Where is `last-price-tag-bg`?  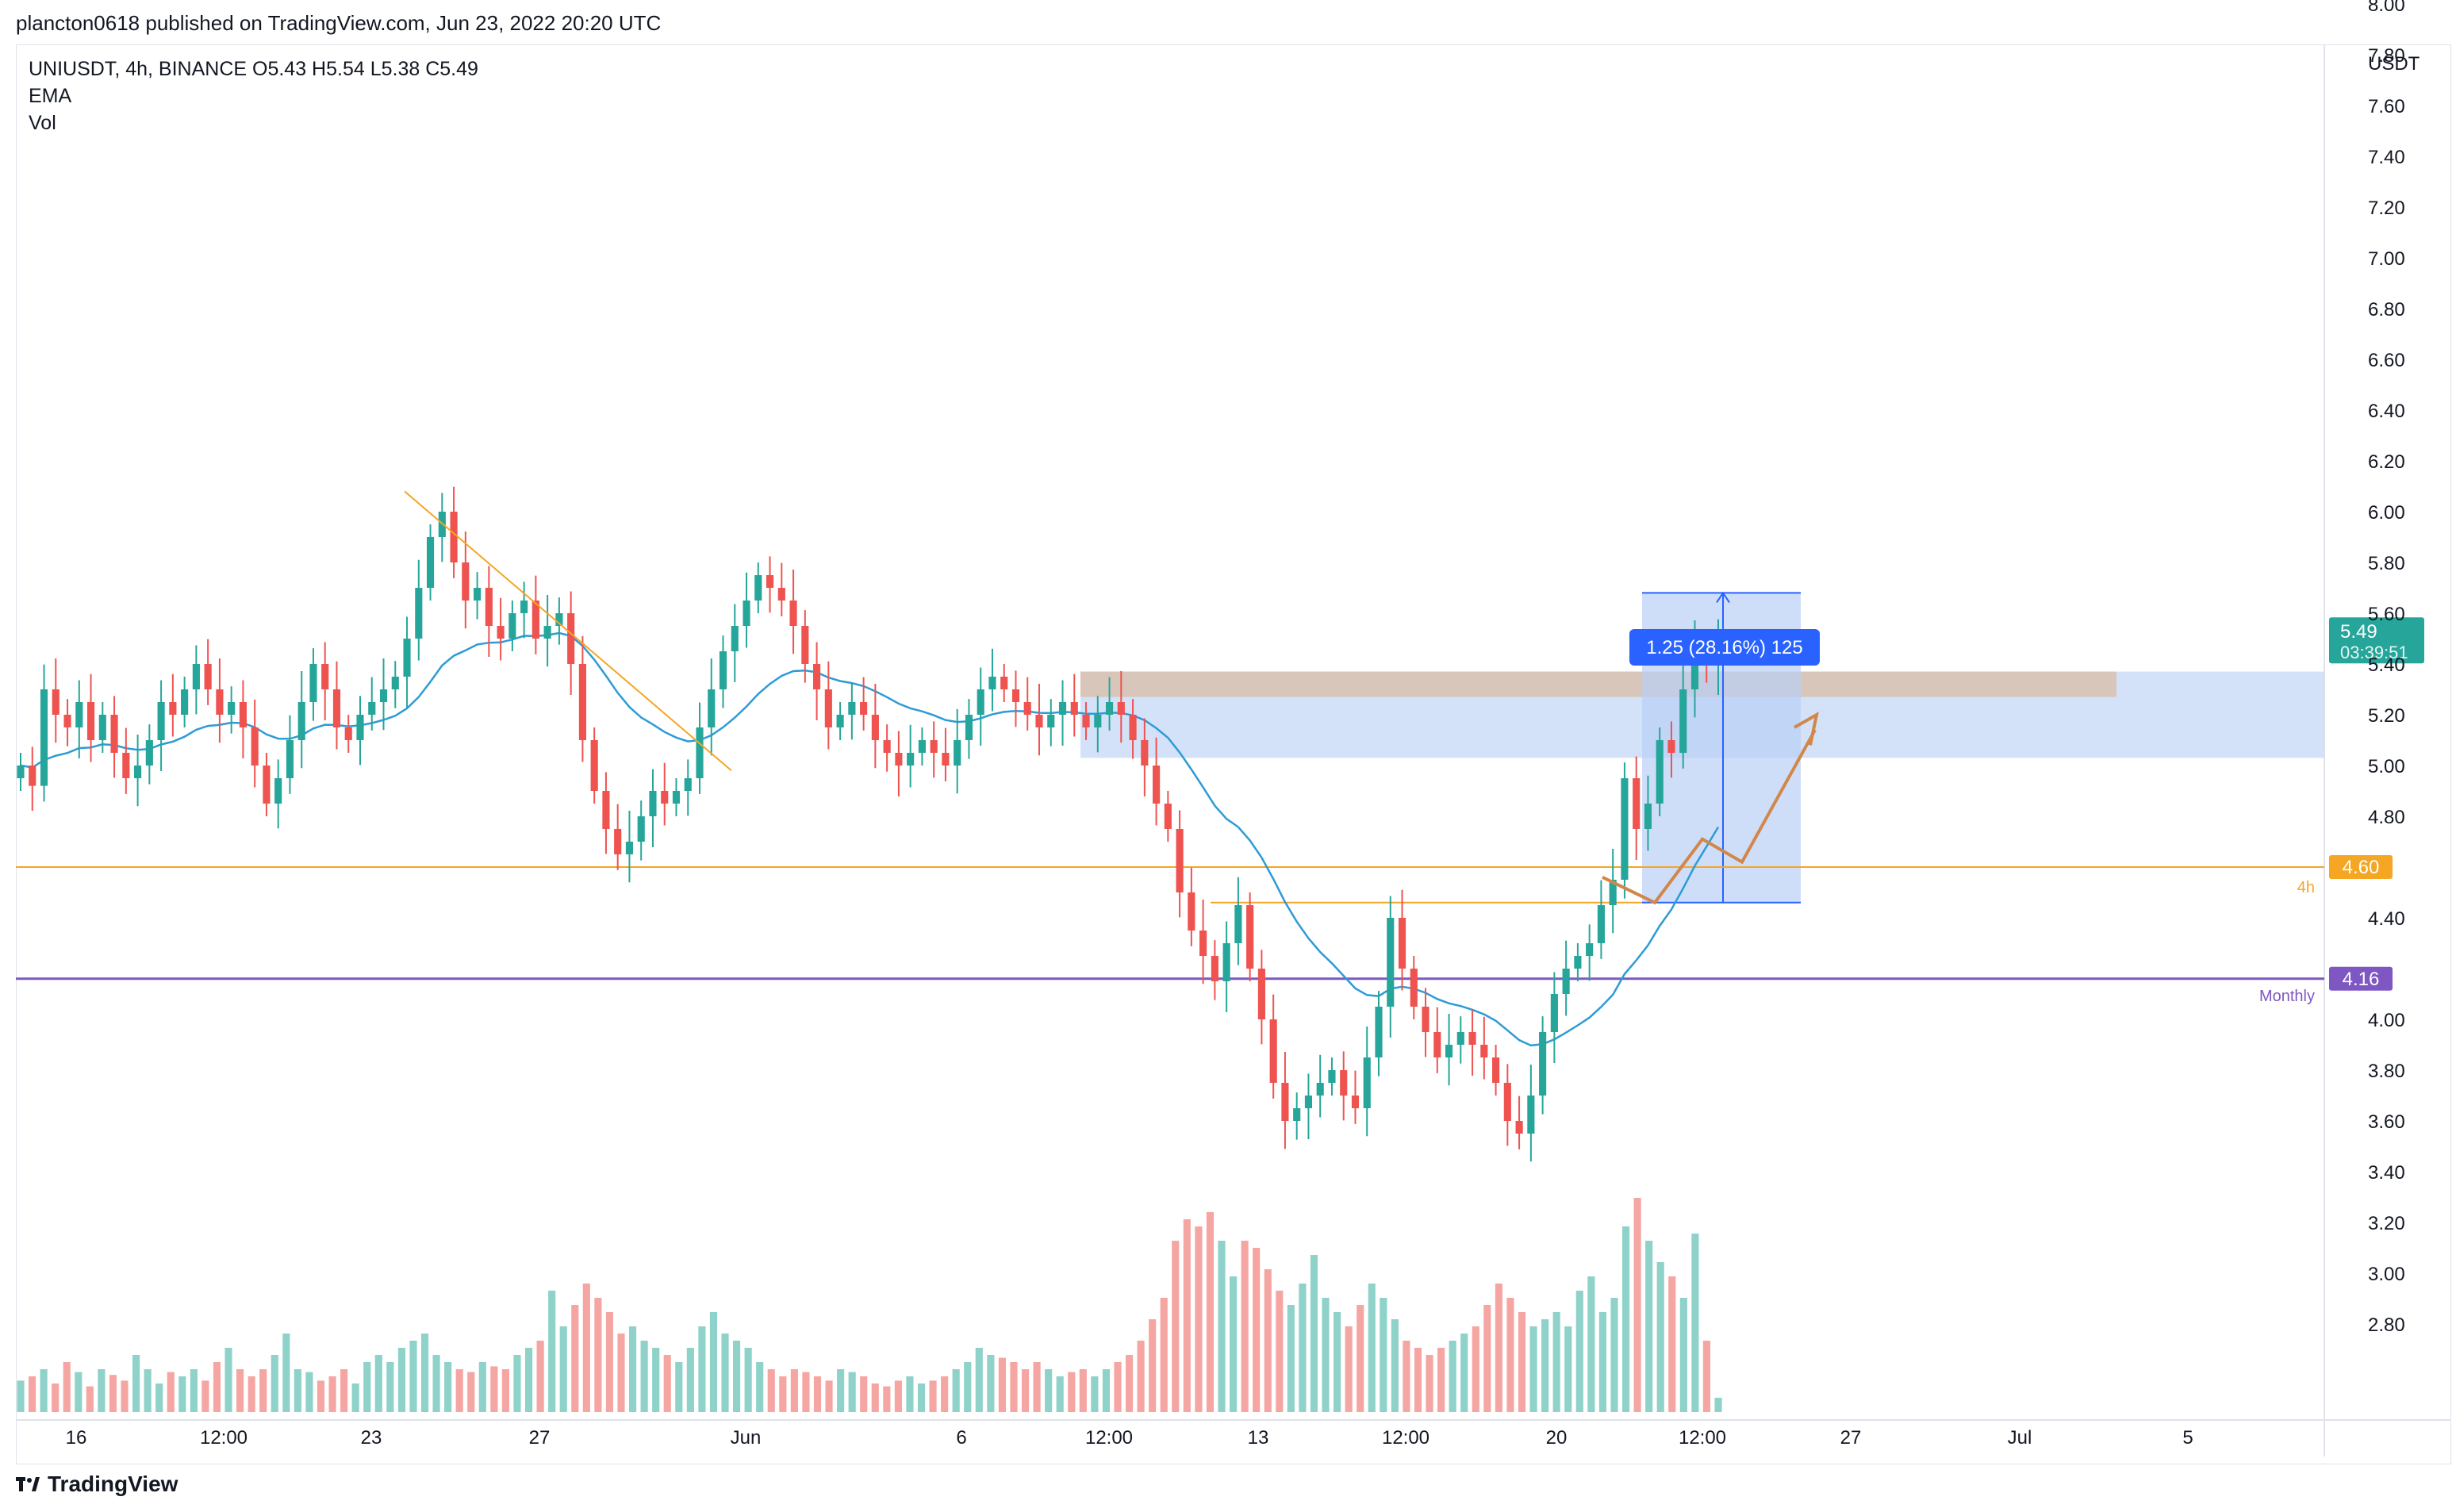 last-price-tag-bg is located at coordinates (2376, 641).